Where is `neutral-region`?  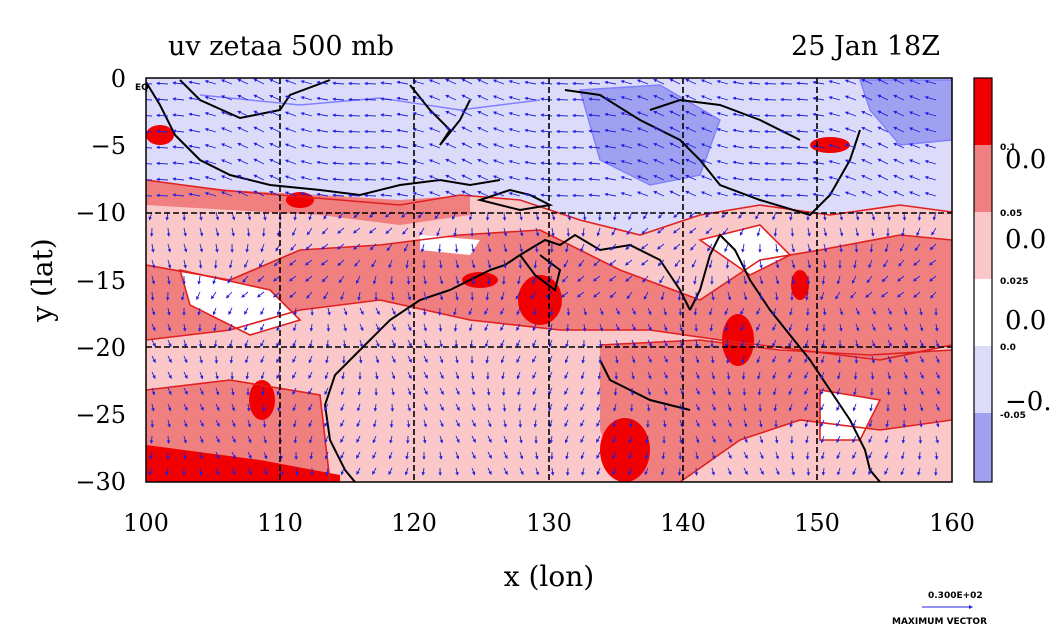 neutral-region is located at coordinates (450, 245).